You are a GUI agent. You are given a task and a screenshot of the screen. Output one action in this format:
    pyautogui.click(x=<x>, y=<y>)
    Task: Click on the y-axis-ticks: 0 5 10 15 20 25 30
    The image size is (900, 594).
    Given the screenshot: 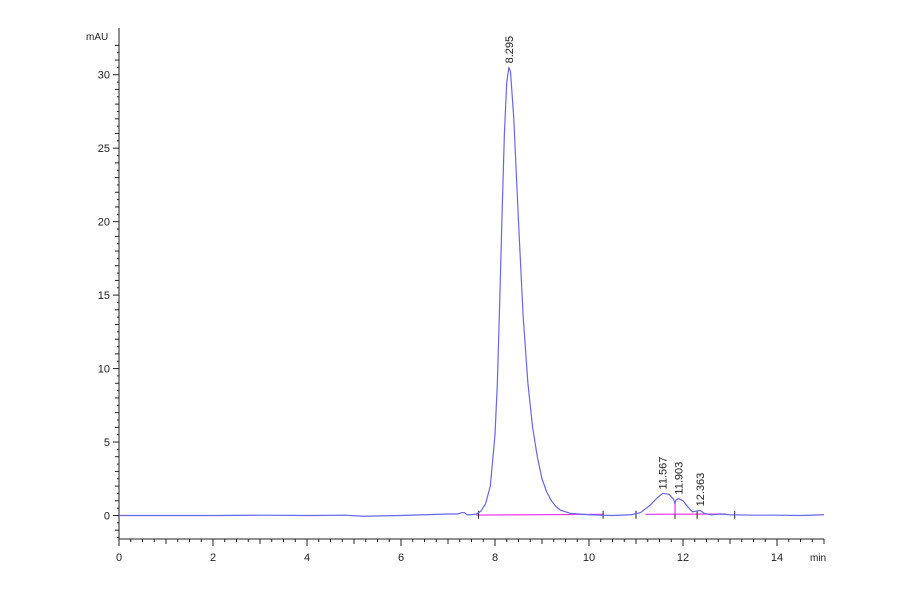 What is the action you would take?
    pyautogui.click(x=108, y=291)
    